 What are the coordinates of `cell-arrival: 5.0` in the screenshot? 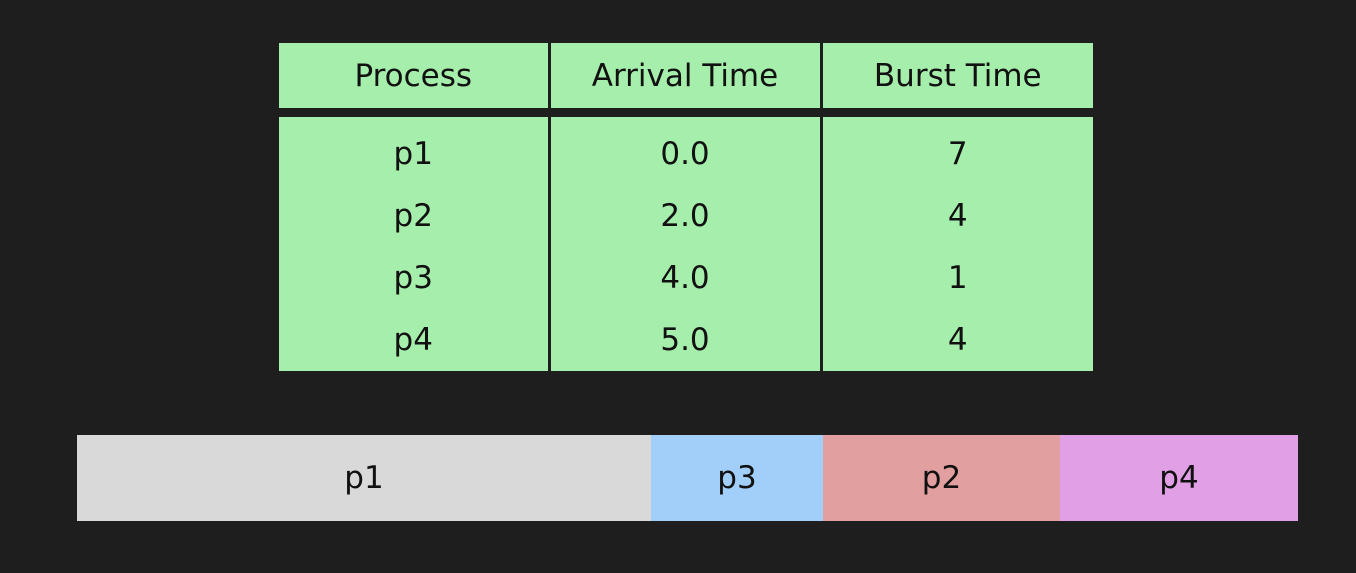 It's located at (684, 340).